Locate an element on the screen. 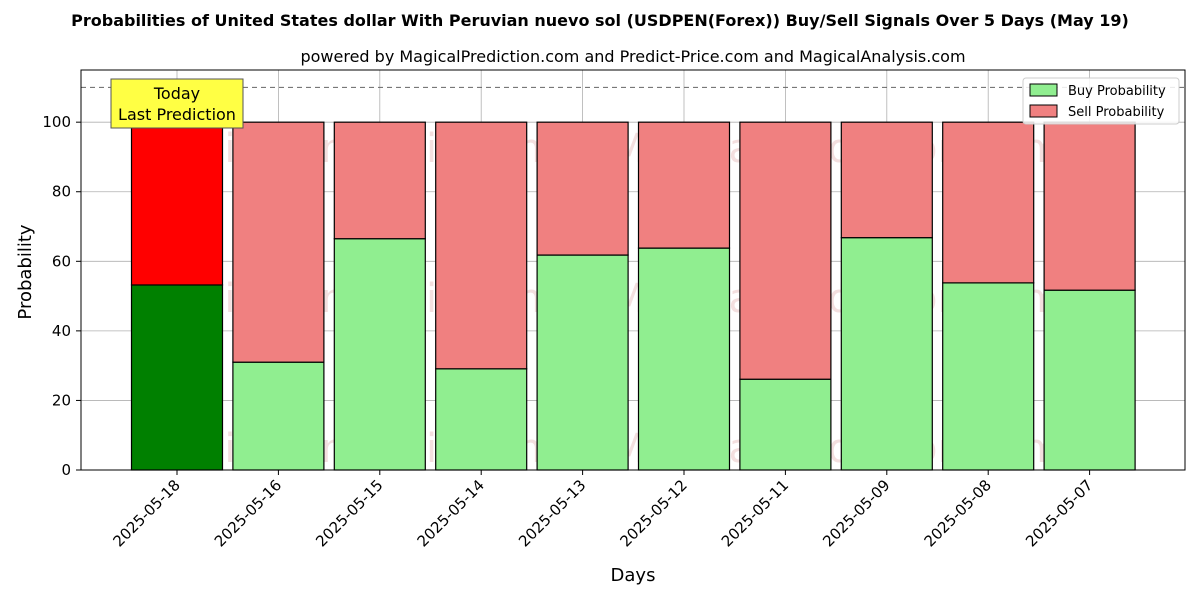 Image resolution: width=1200 pixels, height=600 pixels. x-tick-label: 2025-05-18 is located at coordinates (146, 513).